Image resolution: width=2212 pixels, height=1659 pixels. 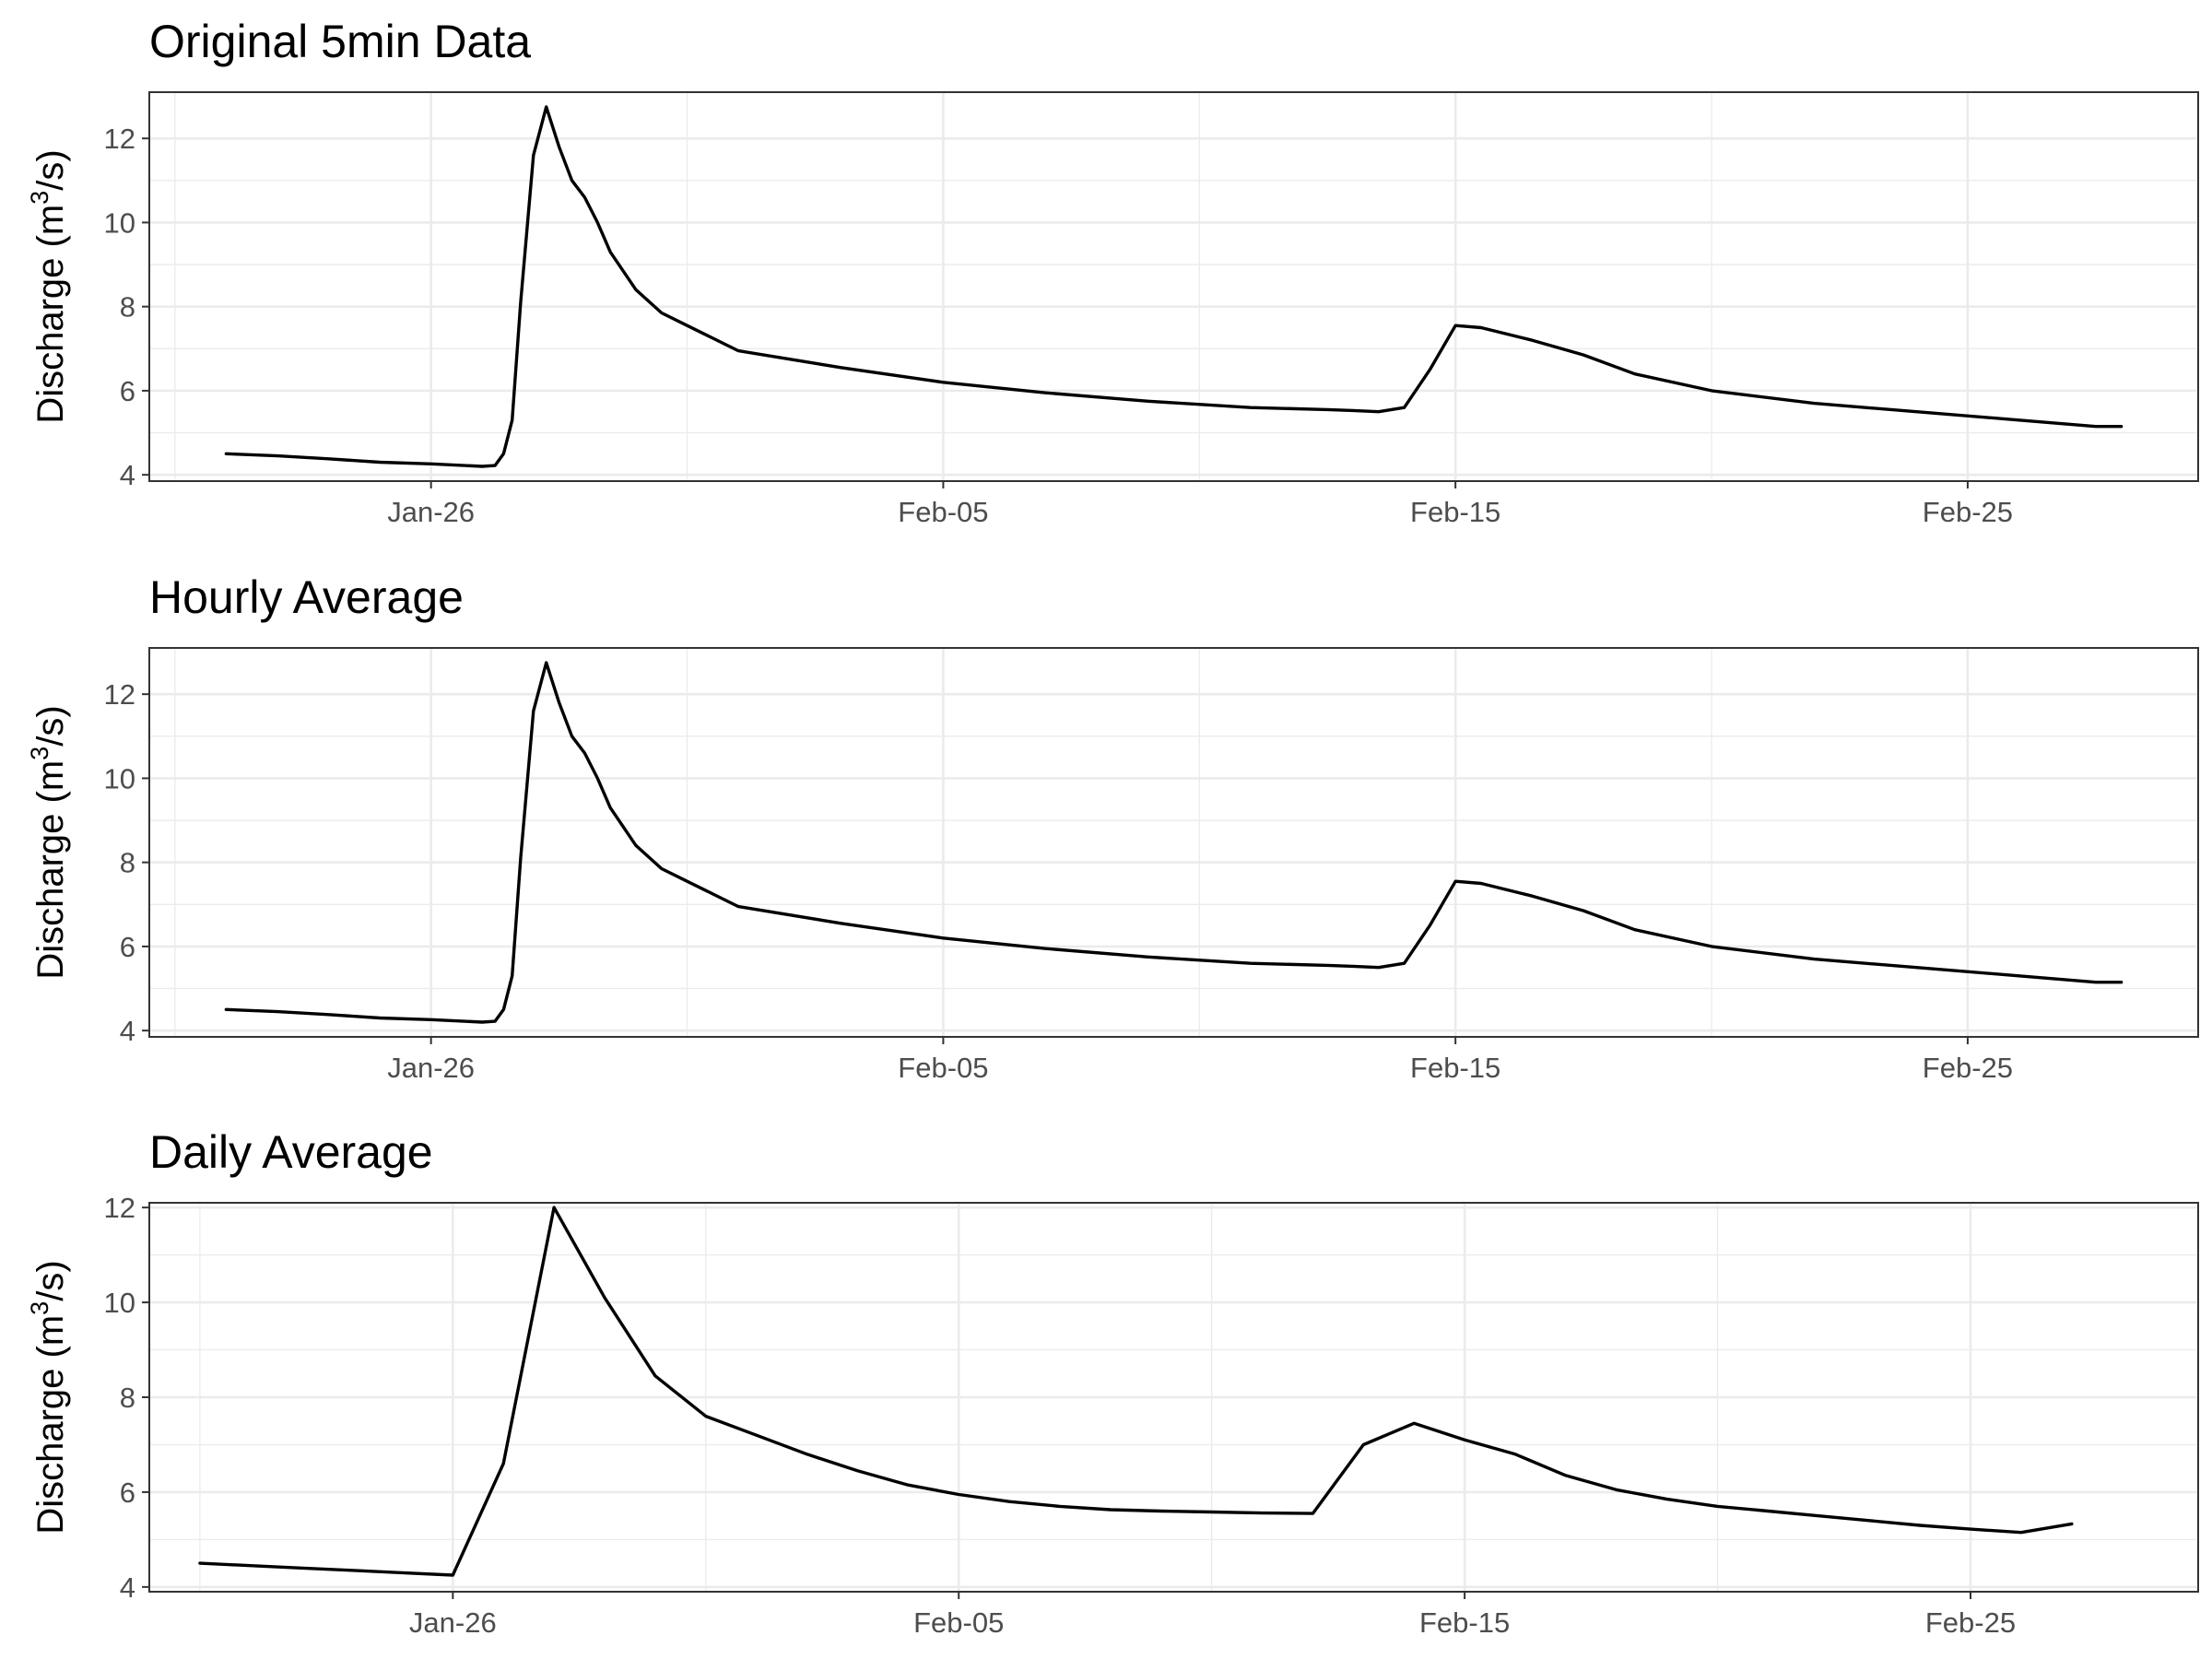 What do you see at coordinates (306, 597) in the screenshot?
I see `chart-title: Hourly Average` at bounding box center [306, 597].